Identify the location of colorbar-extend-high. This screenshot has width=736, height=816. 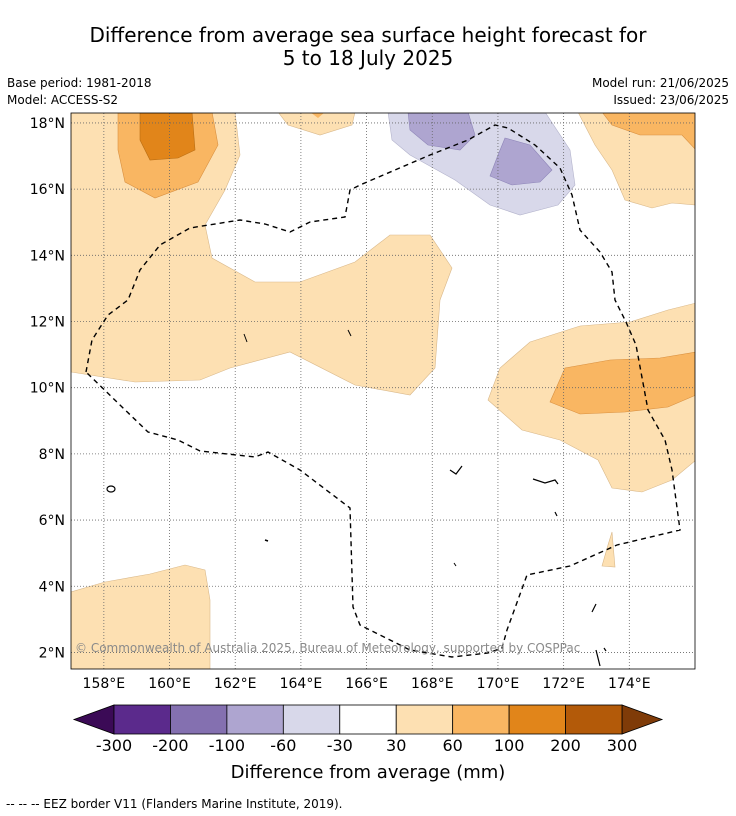
(642, 719).